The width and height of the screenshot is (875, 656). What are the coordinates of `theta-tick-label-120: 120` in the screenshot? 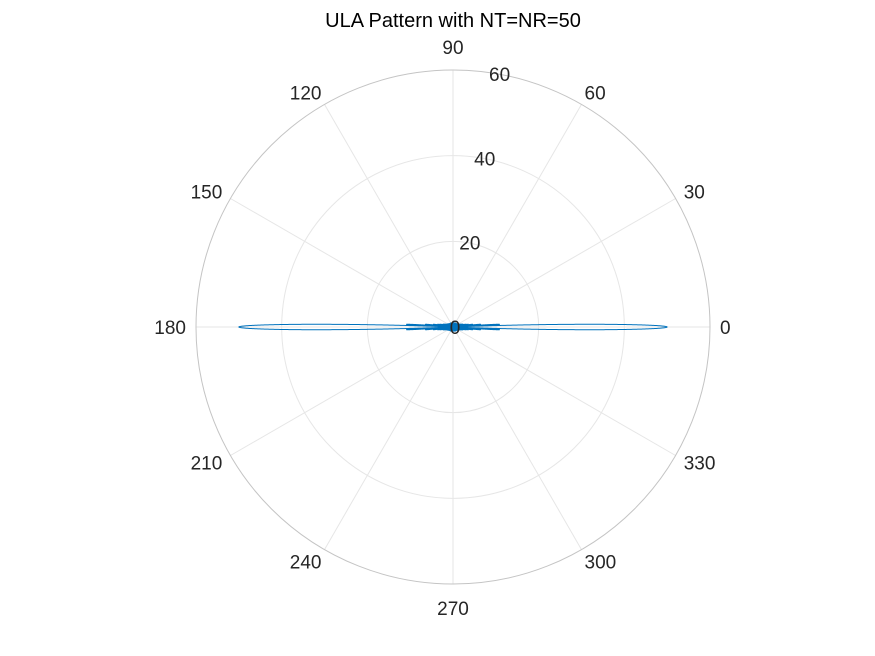 It's located at (306, 93).